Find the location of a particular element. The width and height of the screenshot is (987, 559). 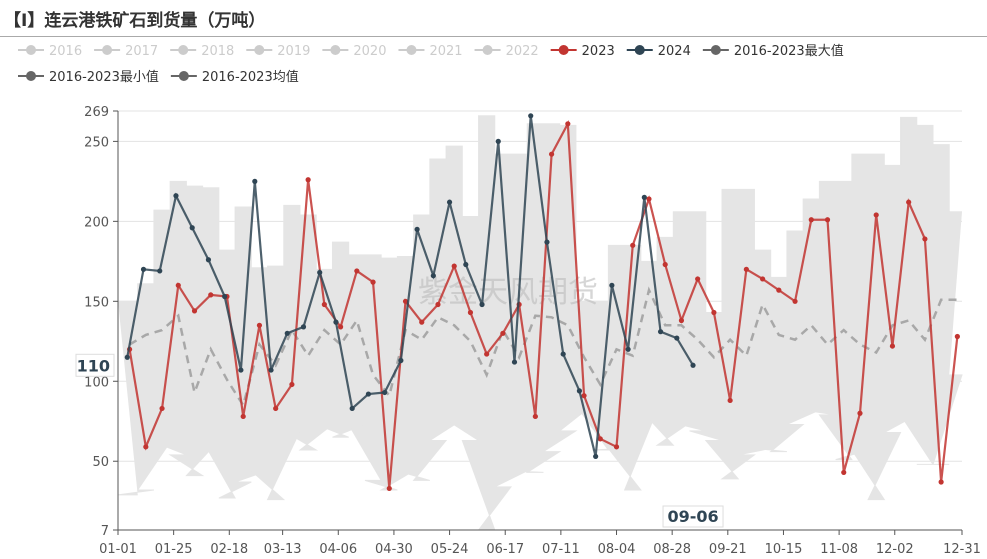

legend-item-2016-2023最小值: 2016-2023最小值 is located at coordinates (88, 77).